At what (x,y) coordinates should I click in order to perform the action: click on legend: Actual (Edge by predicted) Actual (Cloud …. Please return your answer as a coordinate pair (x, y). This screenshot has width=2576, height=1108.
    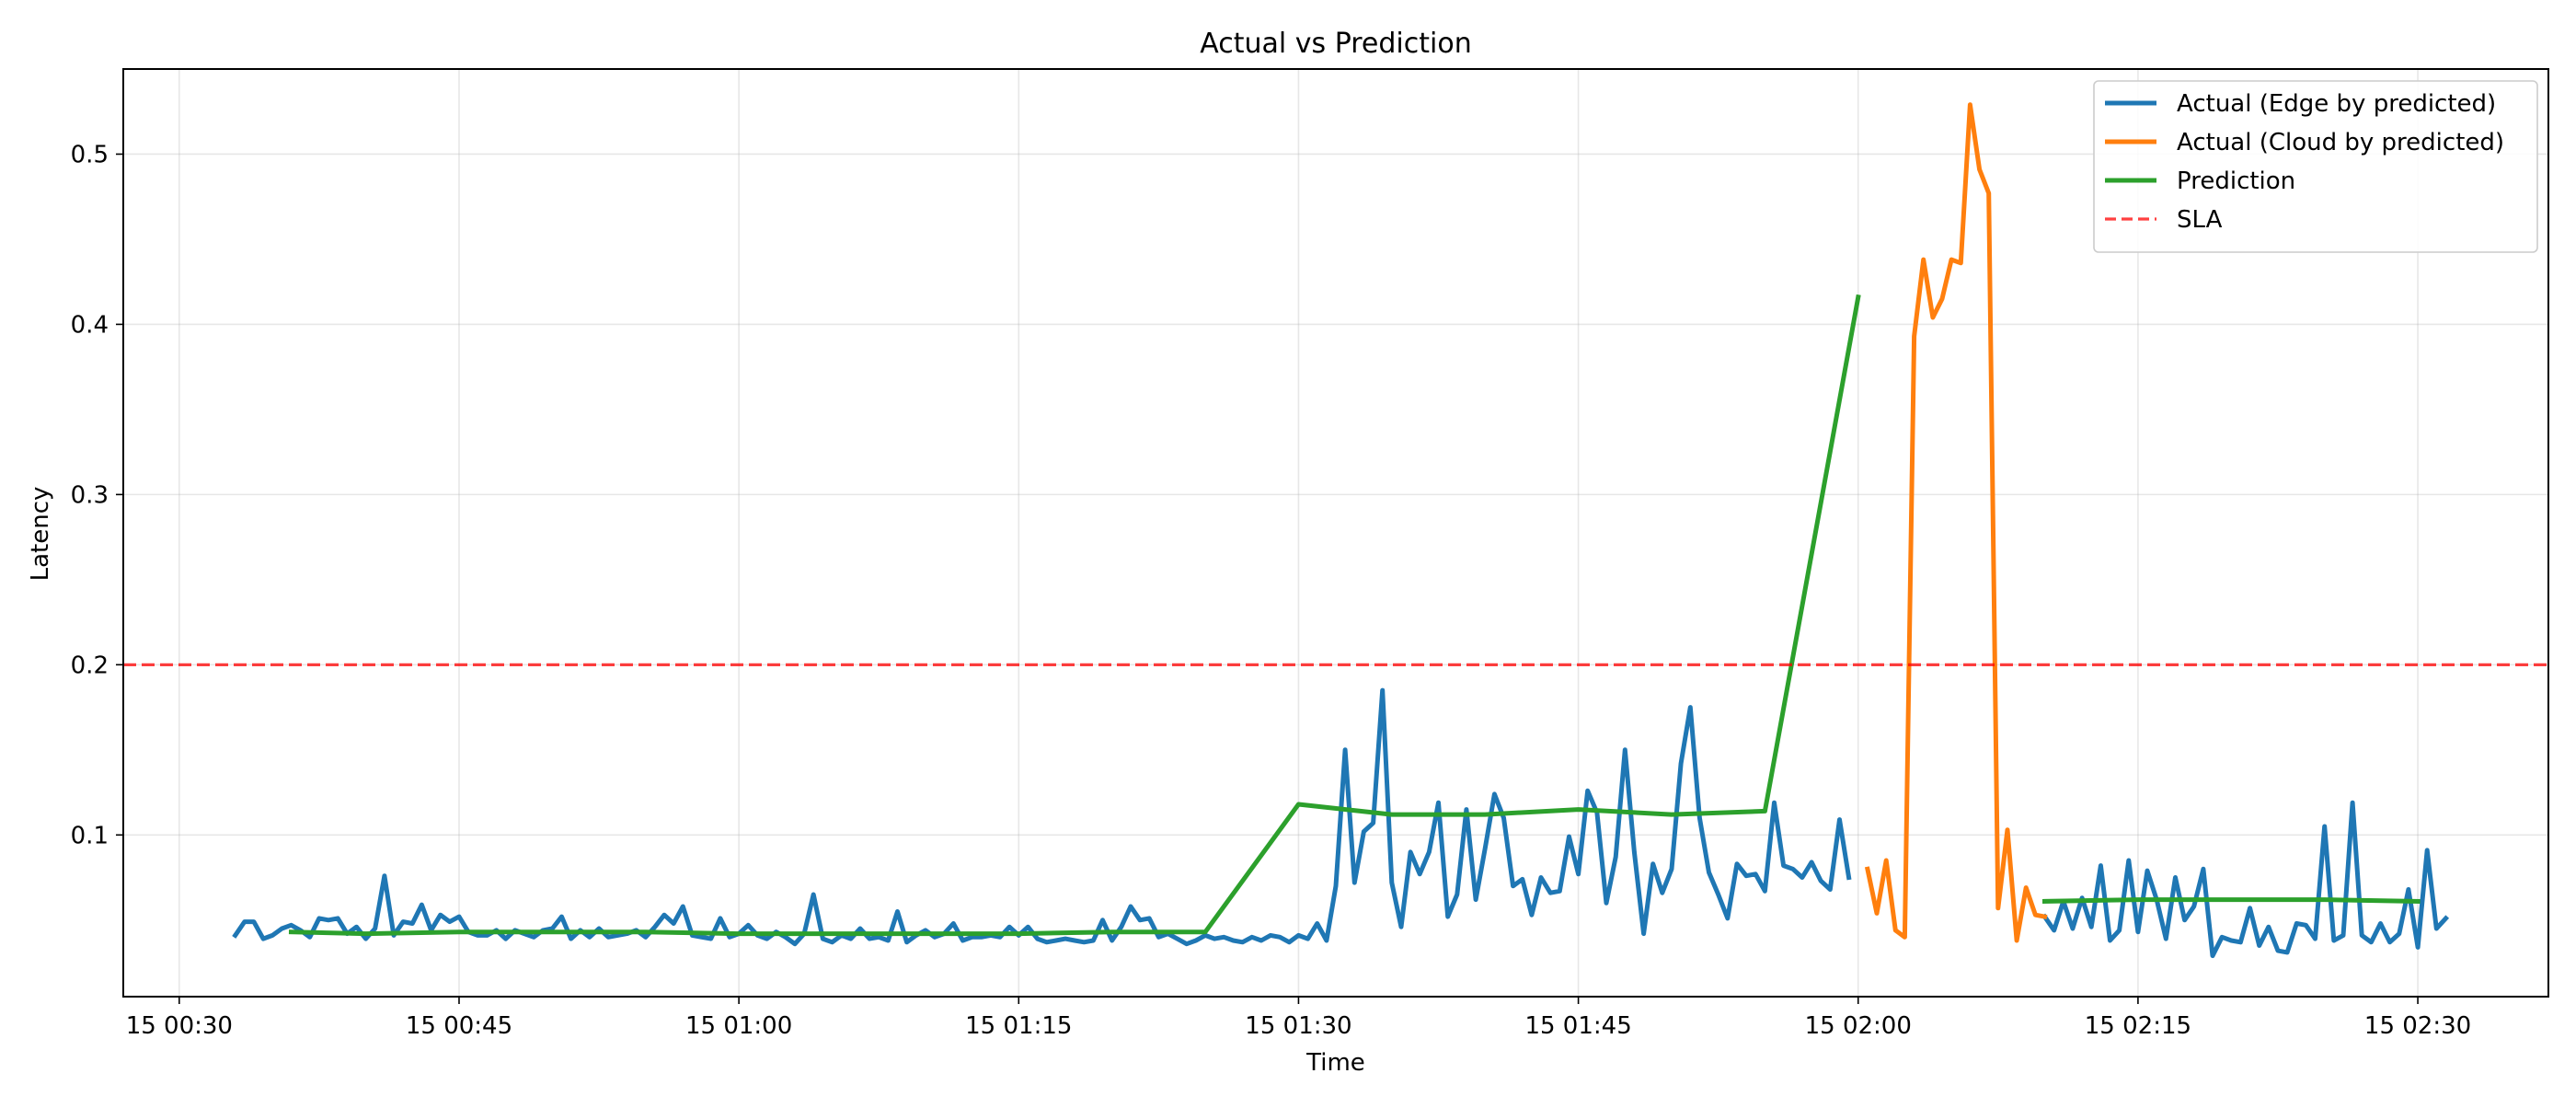
    Looking at the image, I should click on (2315, 166).